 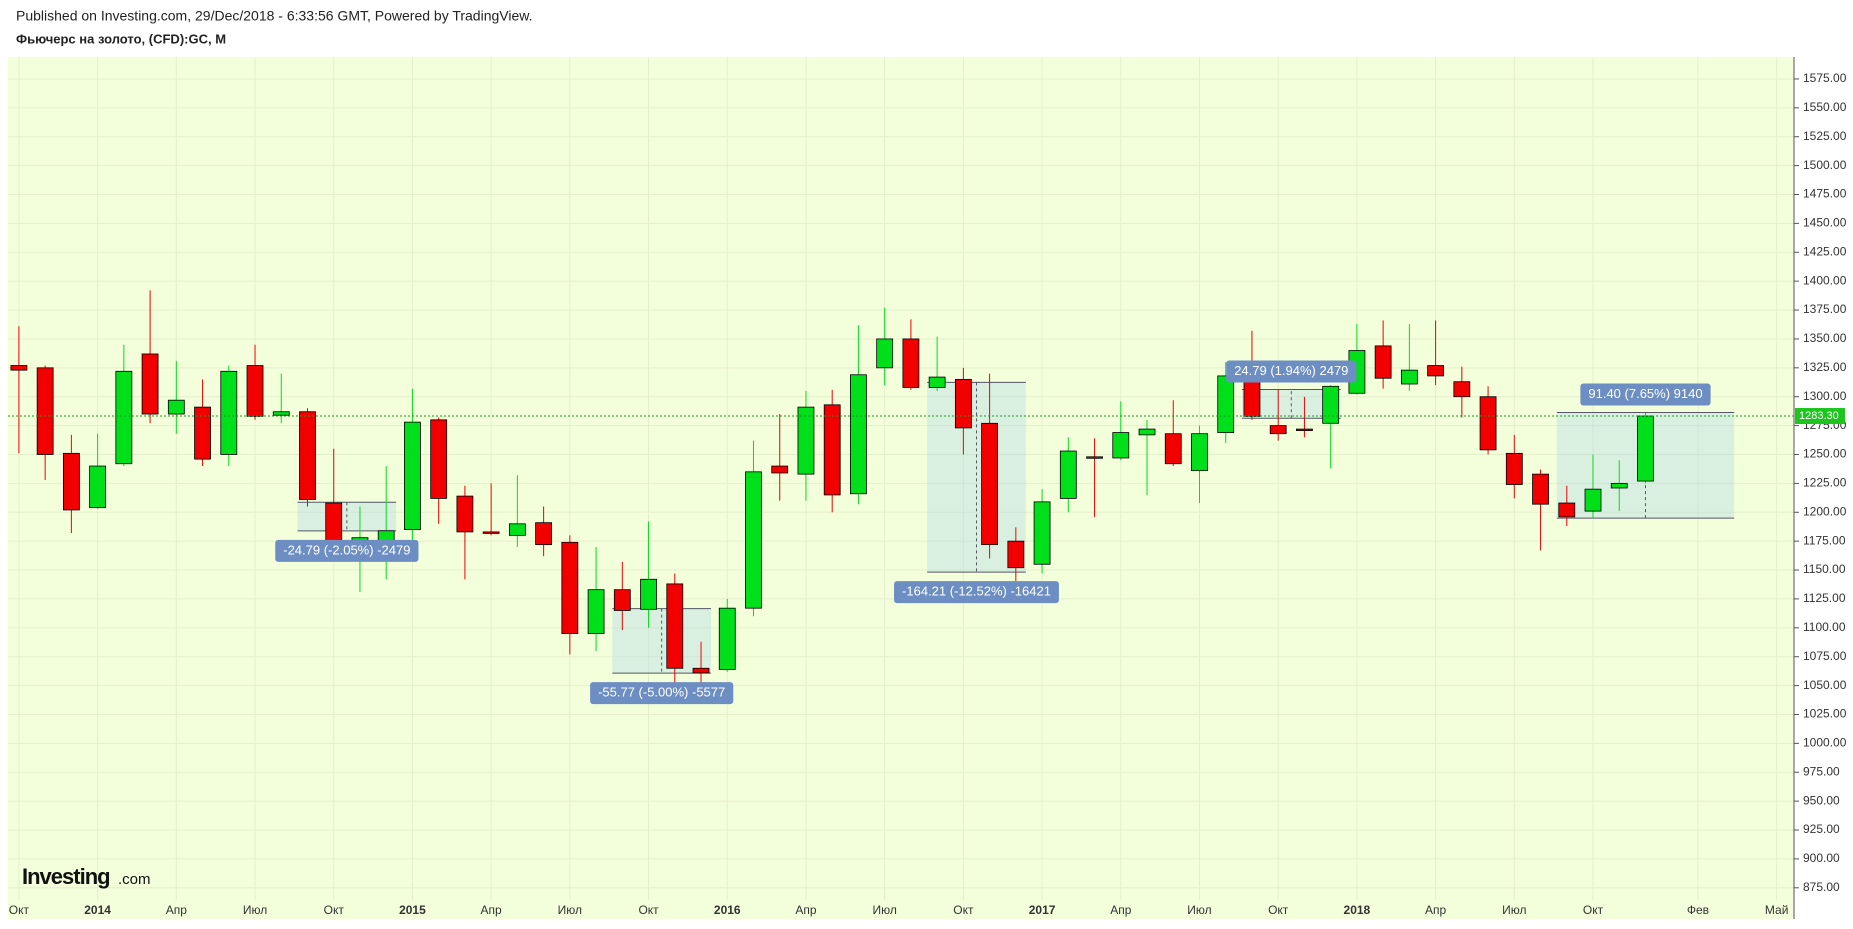 What do you see at coordinates (1824, 627) in the screenshot?
I see `y-tick-label: 1100.00` at bounding box center [1824, 627].